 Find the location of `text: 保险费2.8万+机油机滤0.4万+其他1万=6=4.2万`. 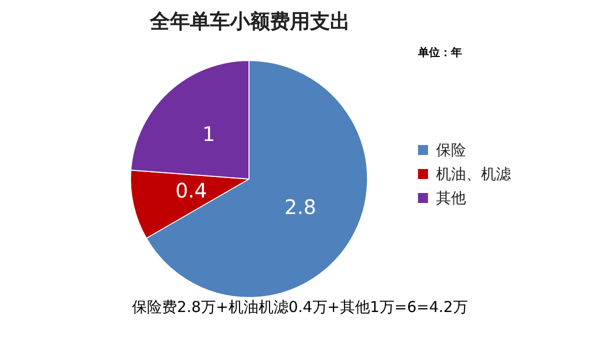

text: 保险费2.8万+机油机滤0.4万+其他1万=6=4.2万 is located at coordinates (300, 307).